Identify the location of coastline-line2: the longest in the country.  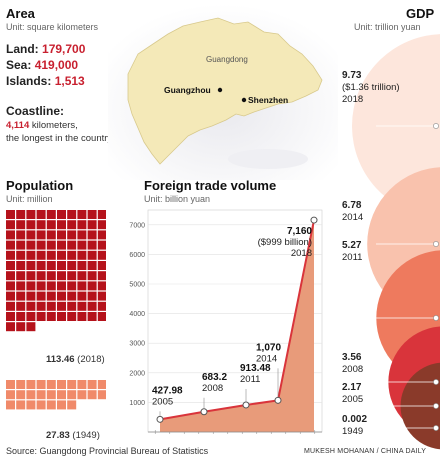
(59, 138).